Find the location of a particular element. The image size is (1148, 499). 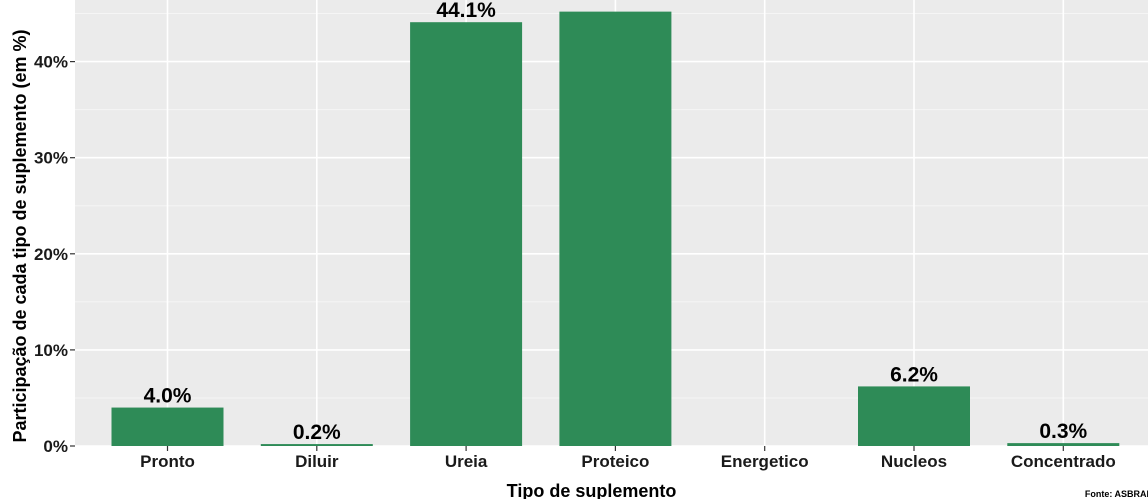

y-tick-label: 30% is located at coordinates (51, 158).